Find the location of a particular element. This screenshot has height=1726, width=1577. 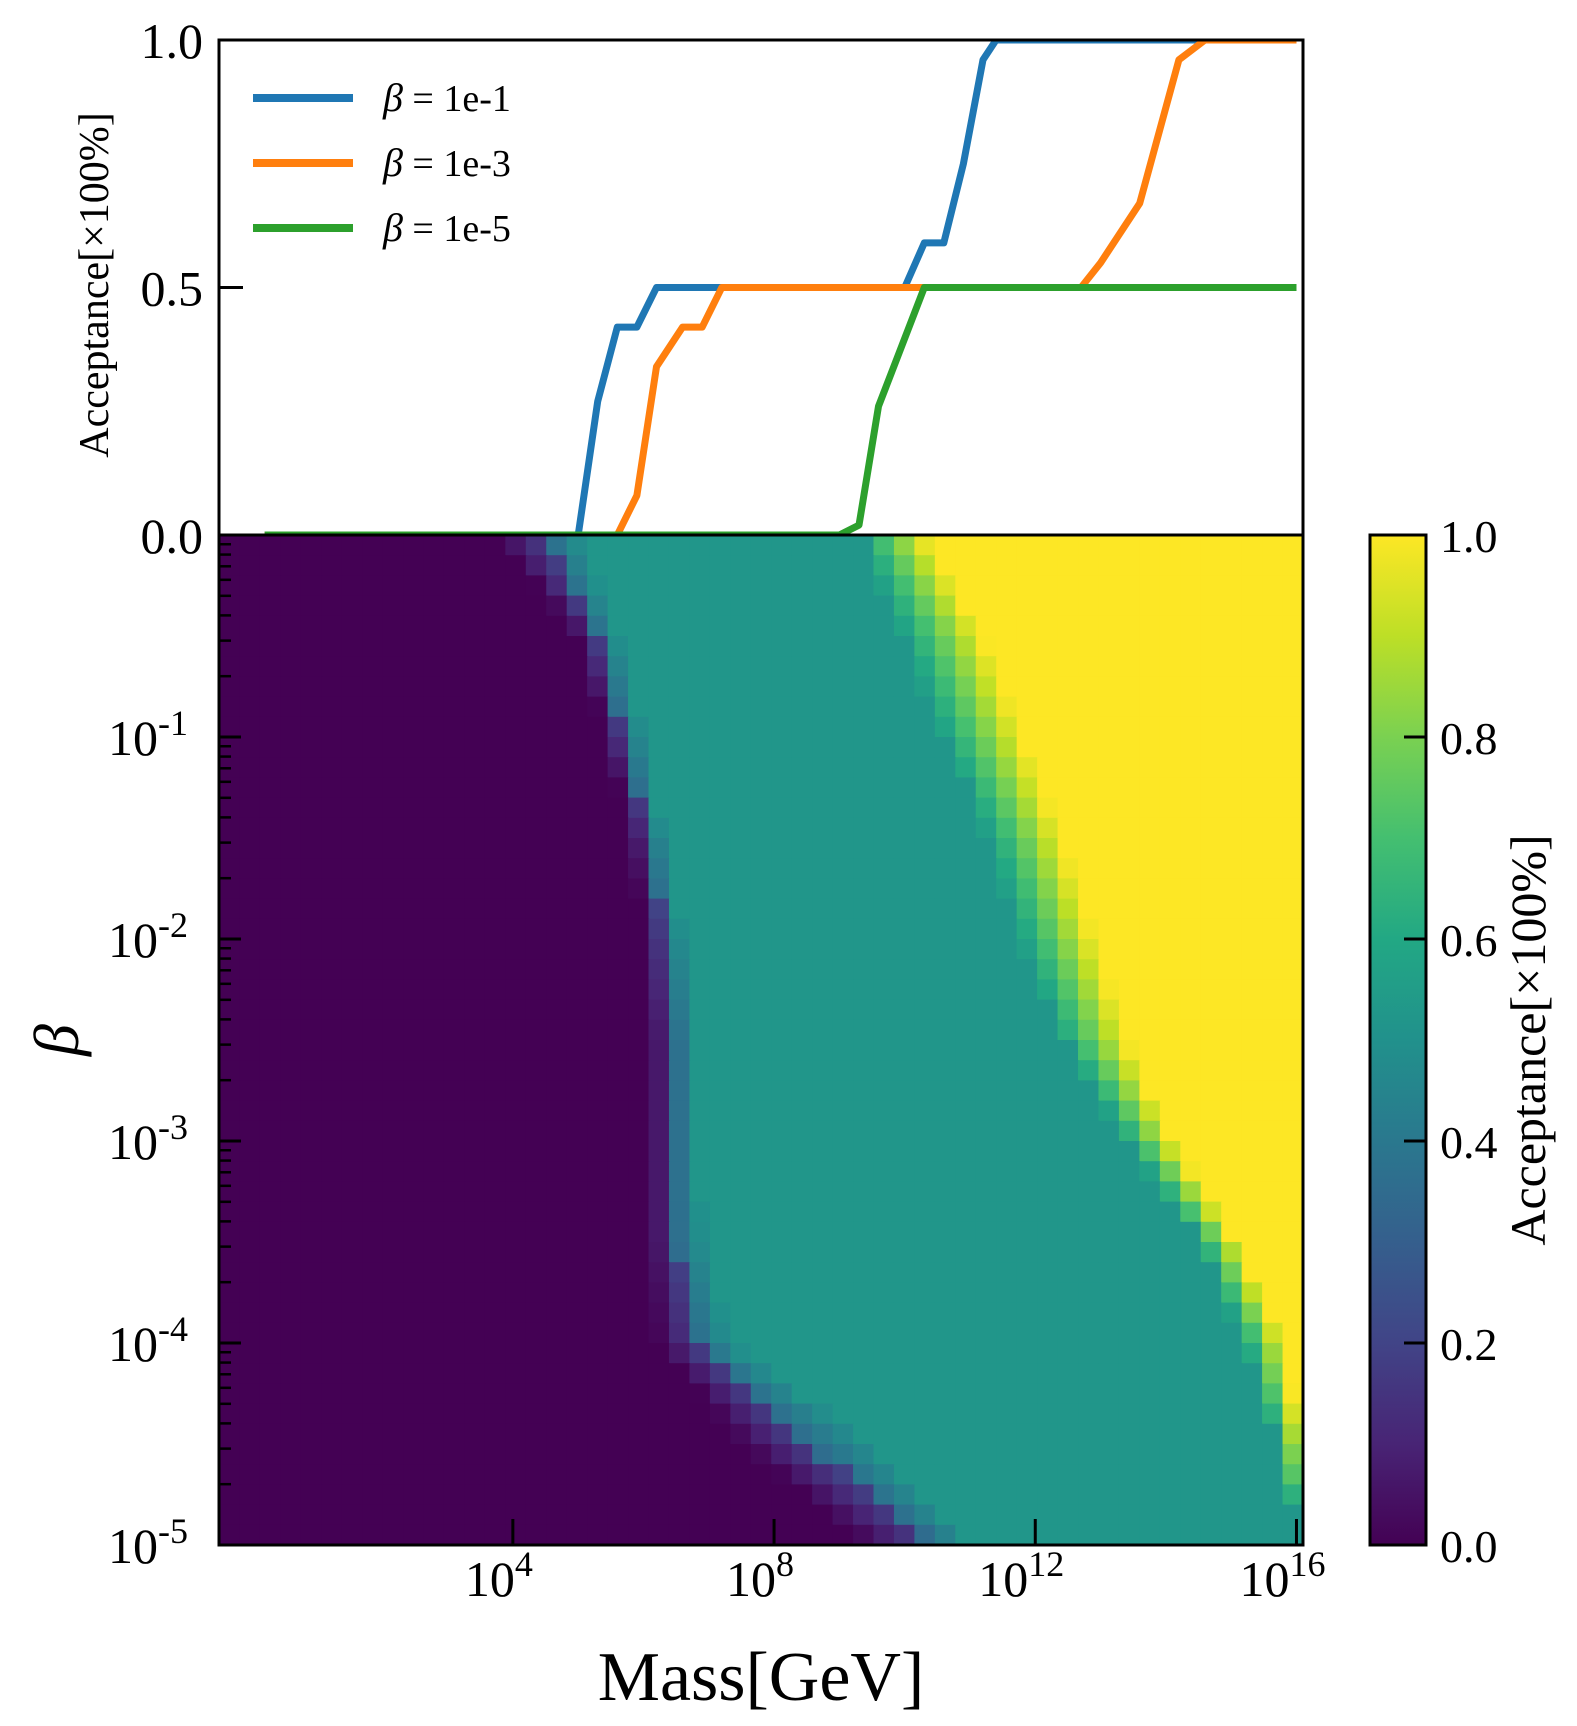

y-tick-label: 10-4 is located at coordinates (148, 1340).